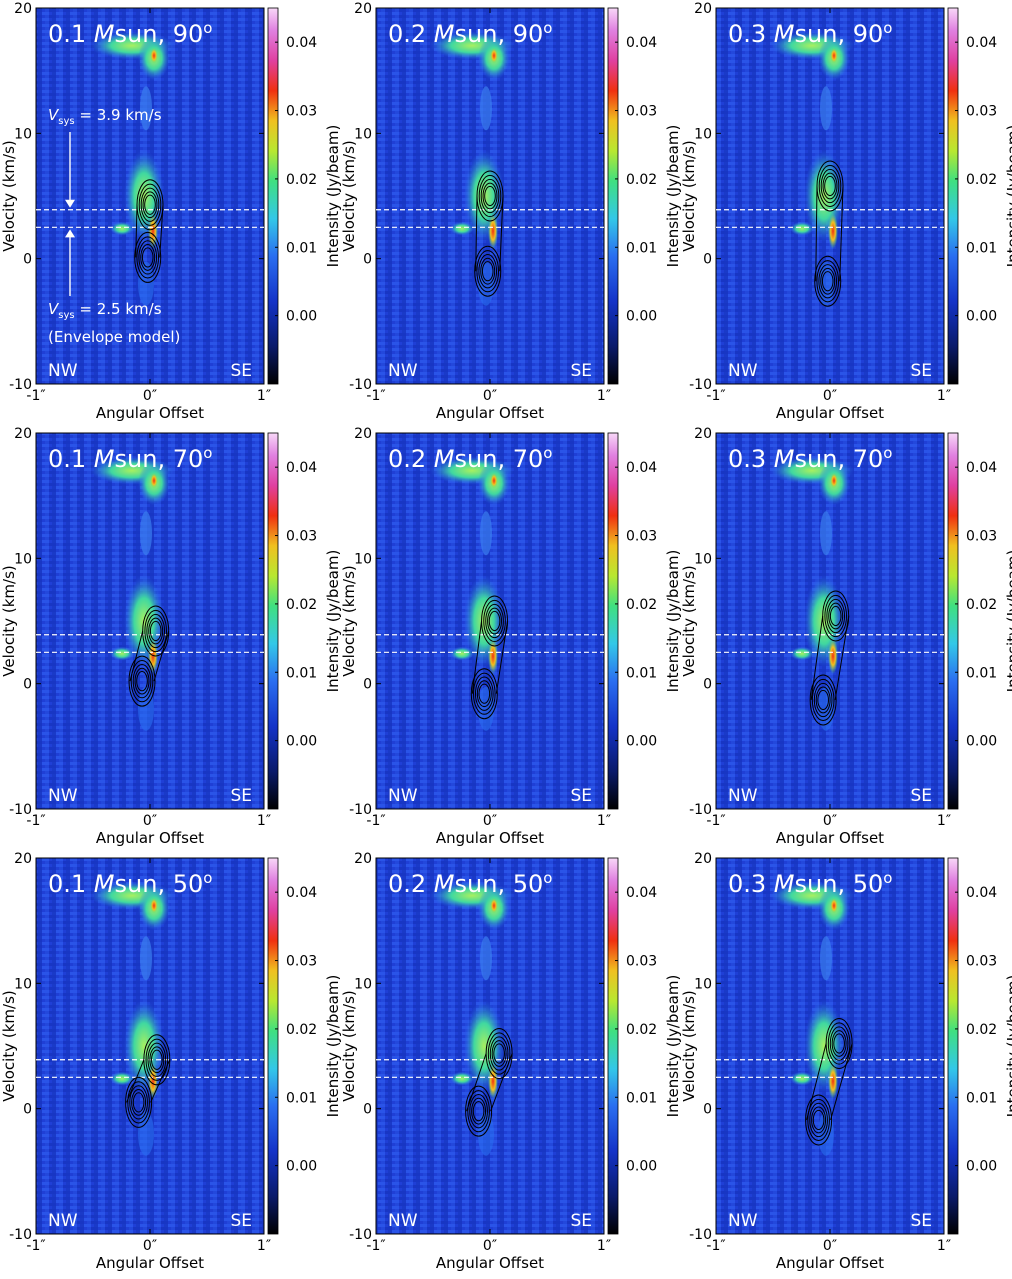  What do you see at coordinates (130, 458) in the screenshot?
I see `panel-title: 0.1 Msun, 70o` at bounding box center [130, 458].